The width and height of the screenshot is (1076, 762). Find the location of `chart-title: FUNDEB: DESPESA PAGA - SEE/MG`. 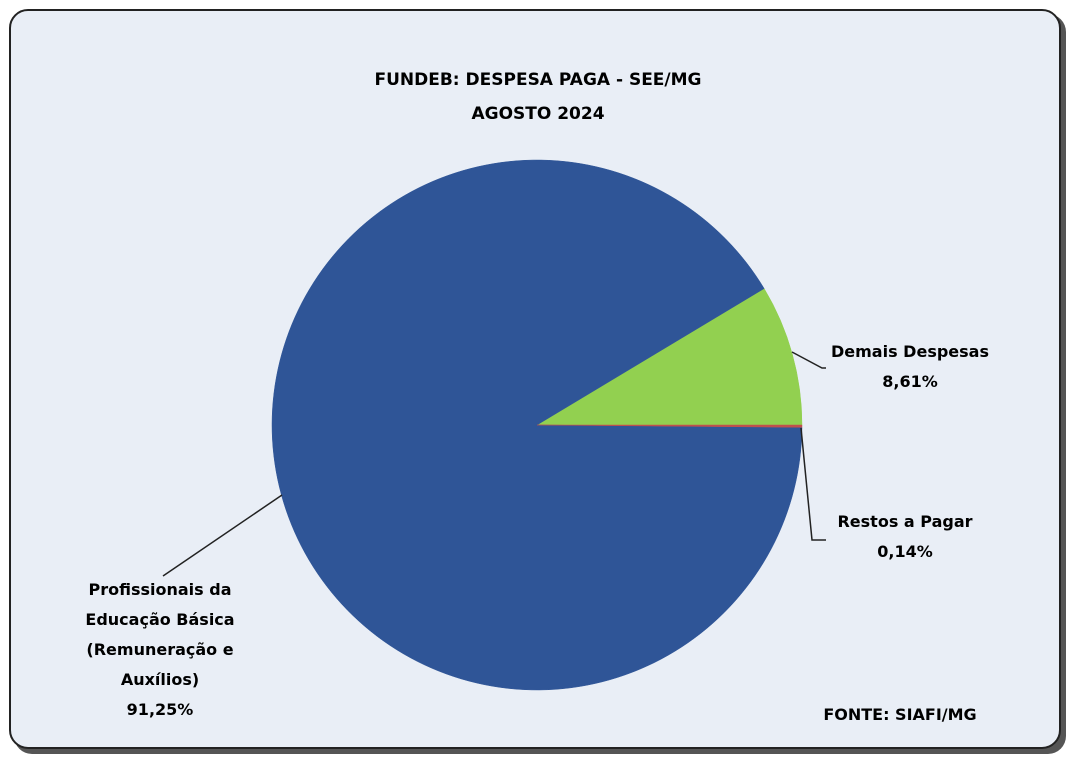

chart-title: FUNDEB: DESPESA PAGA - SEE/MG is located at coordinates (538, 80).